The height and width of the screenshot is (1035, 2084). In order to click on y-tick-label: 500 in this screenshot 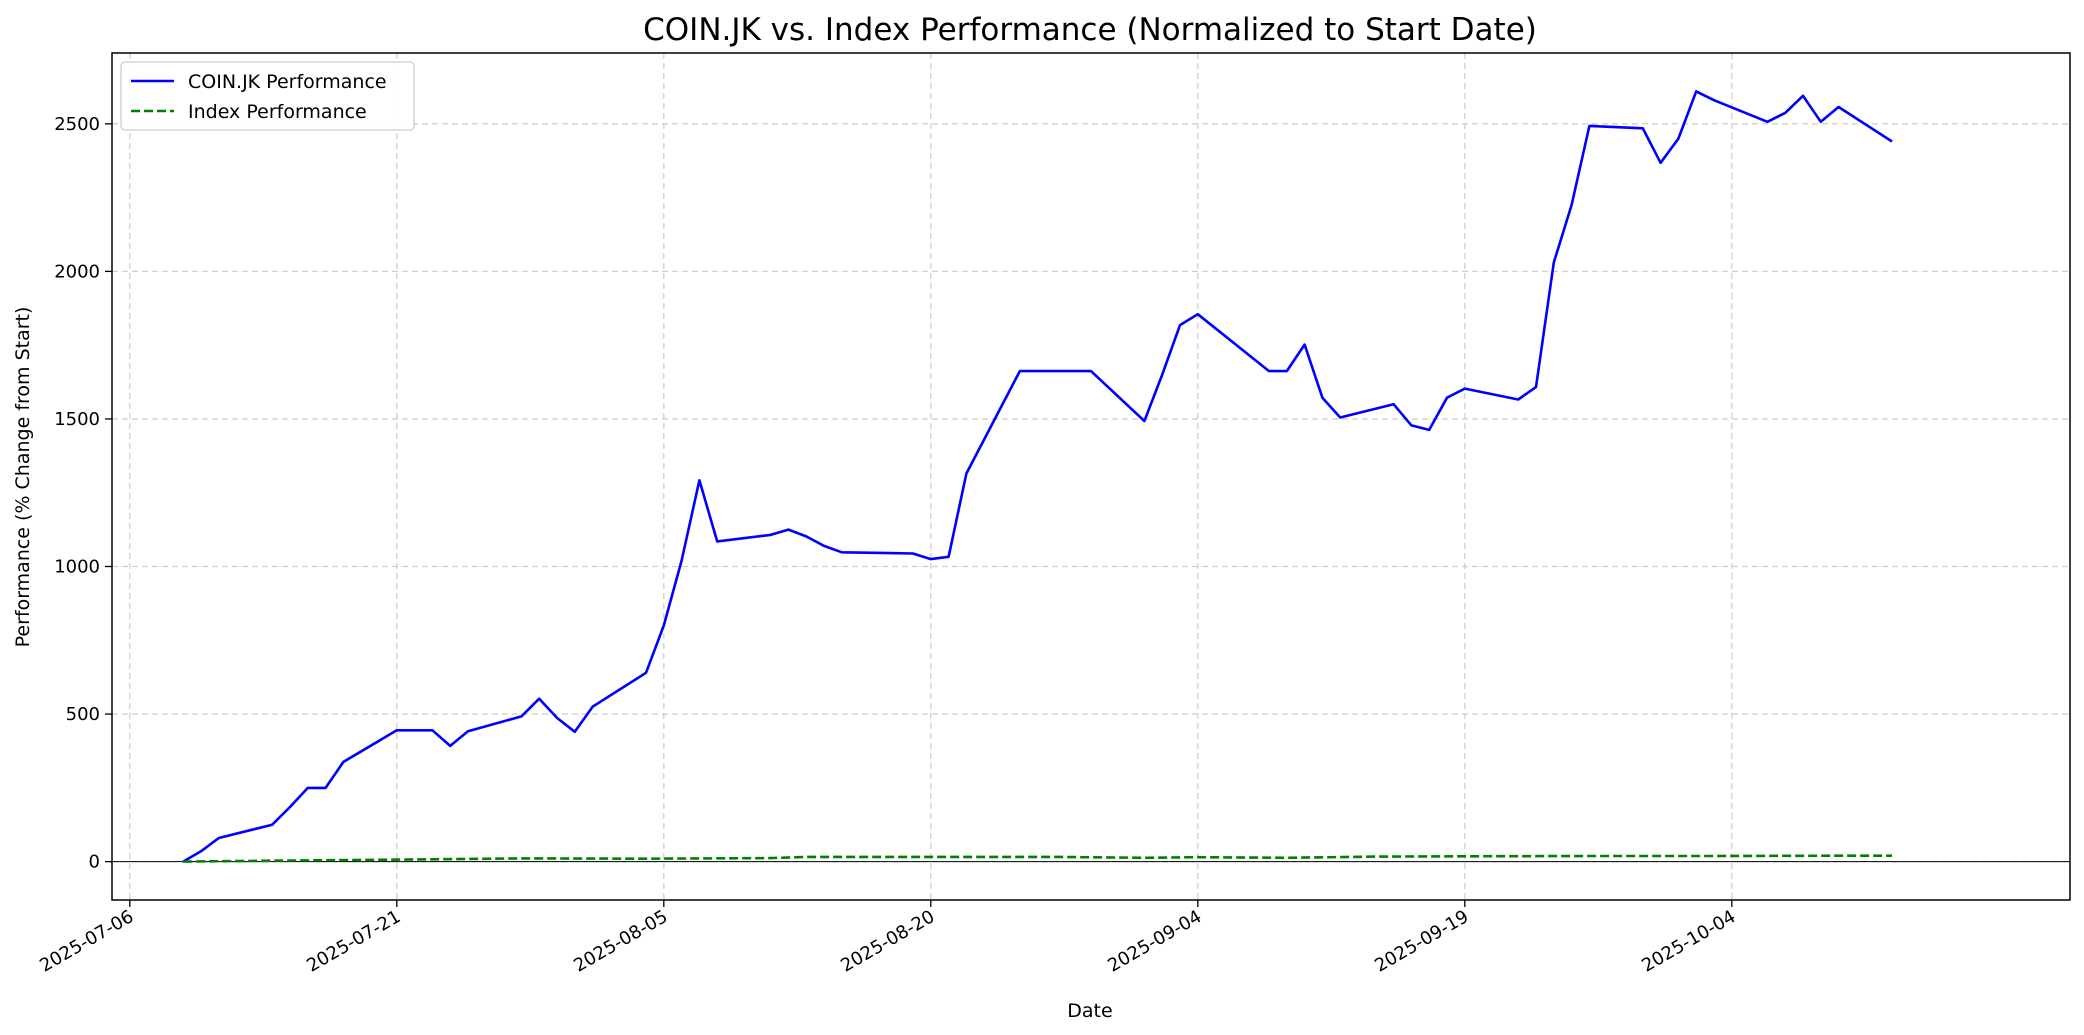, I will do `click(83, 714)`.